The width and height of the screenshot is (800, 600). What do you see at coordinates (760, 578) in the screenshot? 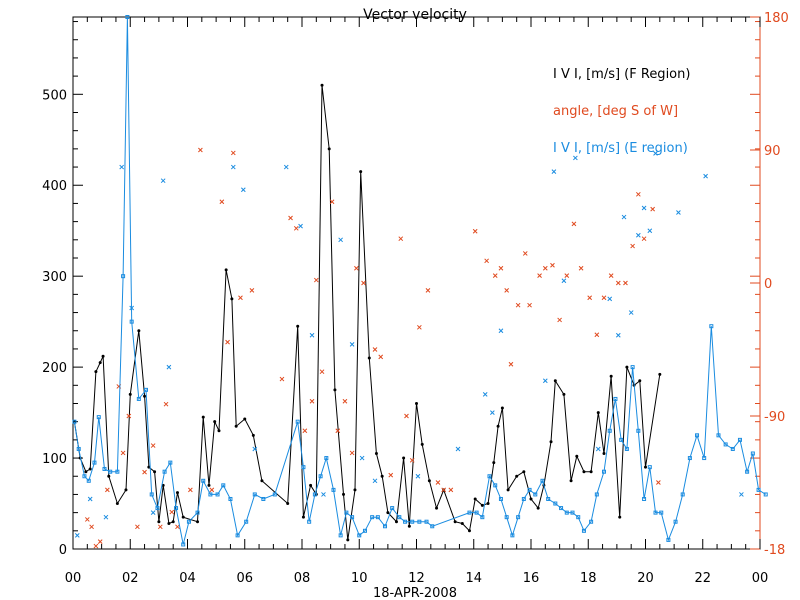
I see `x-tick-label: 00` at bounding box center [760, 578].